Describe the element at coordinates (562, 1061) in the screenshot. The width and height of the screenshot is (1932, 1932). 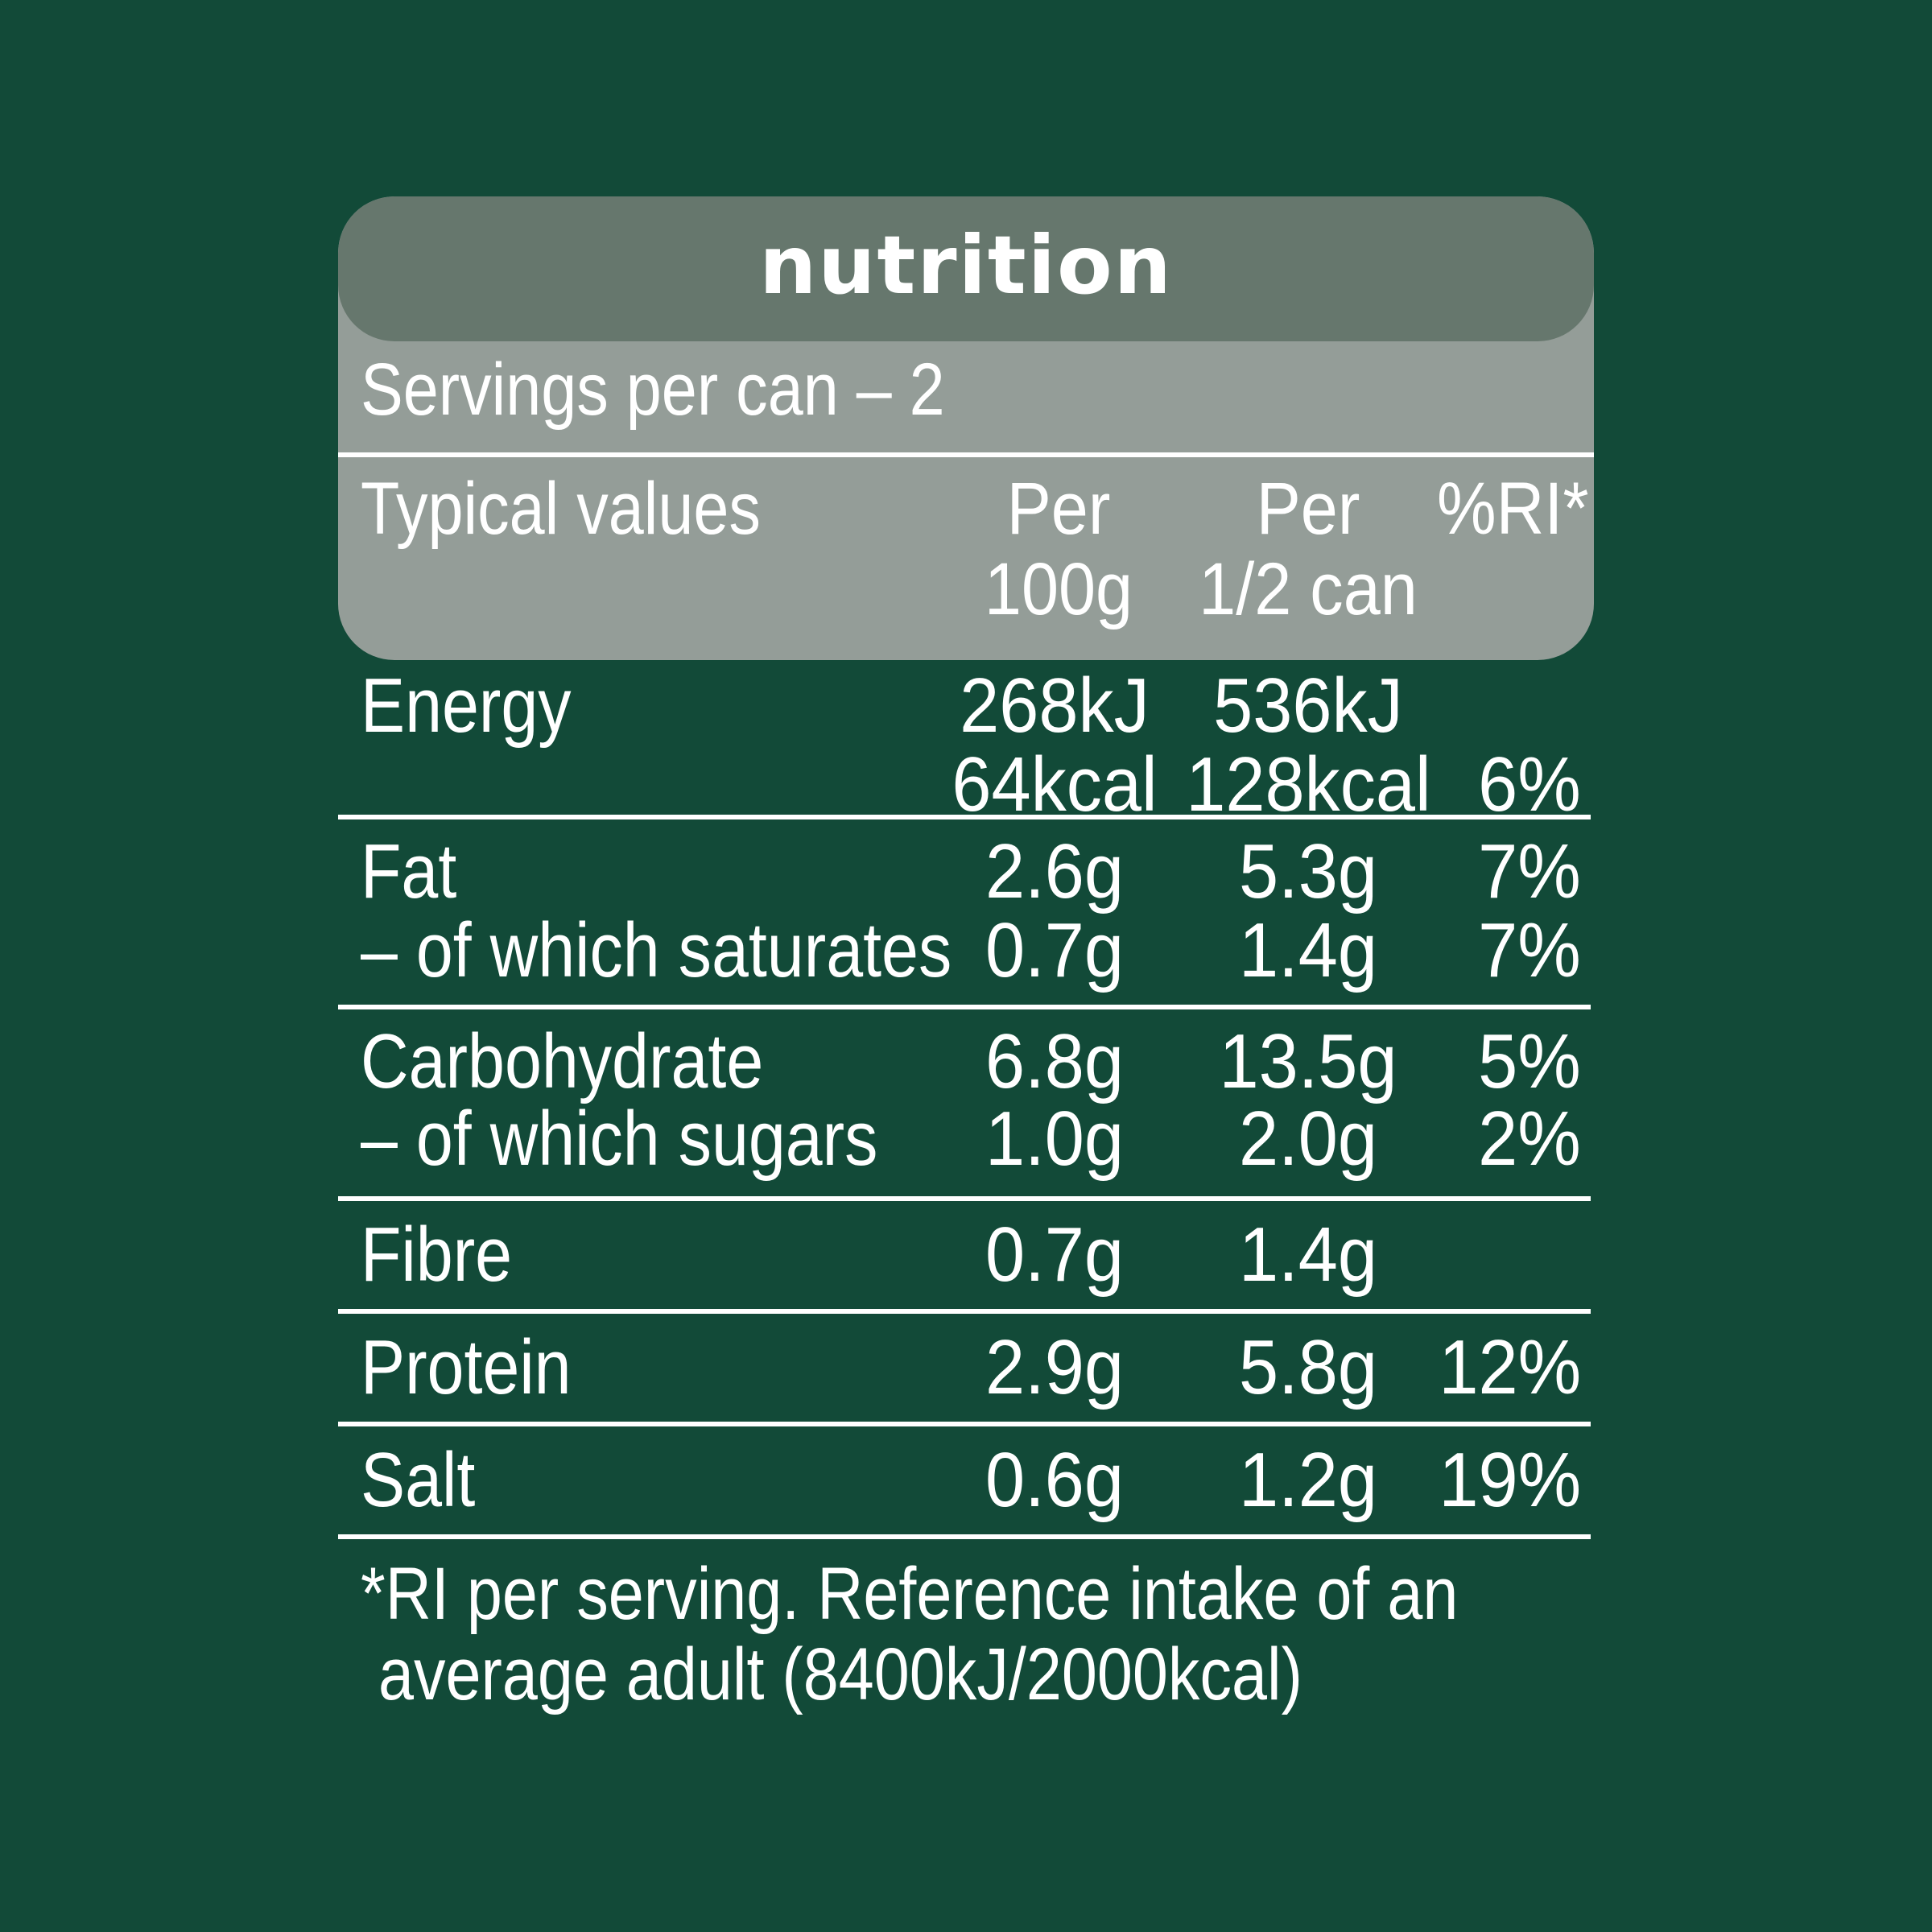
I see `row-name: Carbohydrate` at that location.